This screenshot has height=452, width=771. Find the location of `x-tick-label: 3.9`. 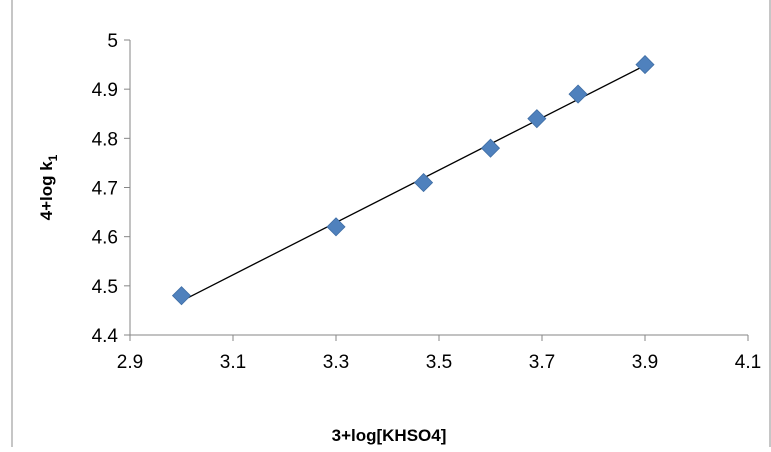

x-tick-label: 3.9 is located at coordinates (645, 362).